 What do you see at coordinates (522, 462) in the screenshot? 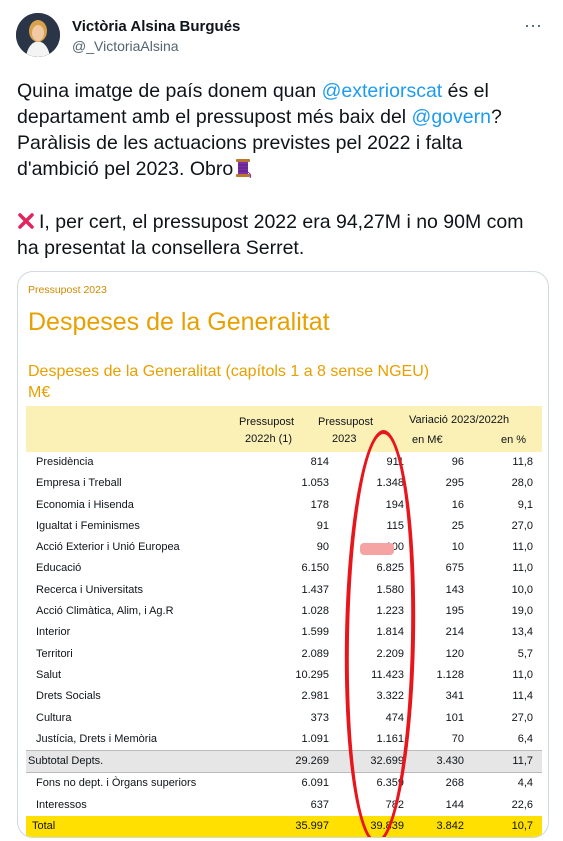
I see `cell-value: 11,8` at bounding box center [522, 462].